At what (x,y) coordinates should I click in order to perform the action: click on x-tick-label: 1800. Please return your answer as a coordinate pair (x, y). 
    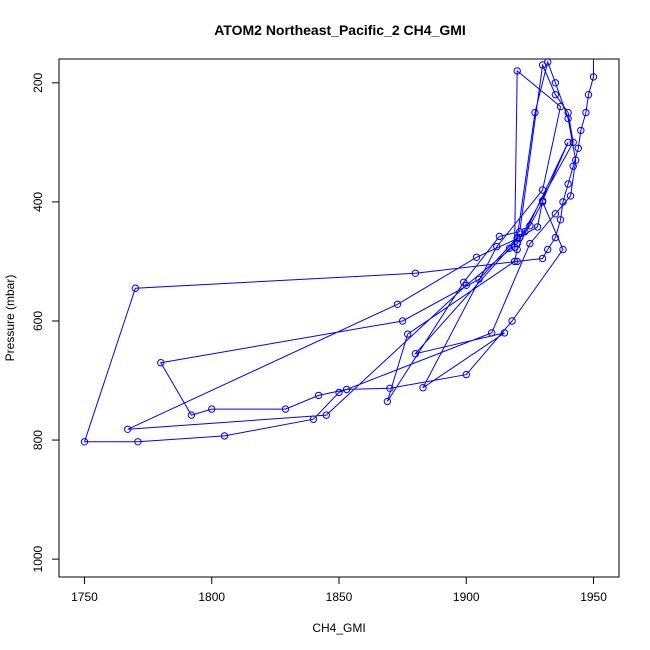
    Looking at the image, I should click on (211, 597).